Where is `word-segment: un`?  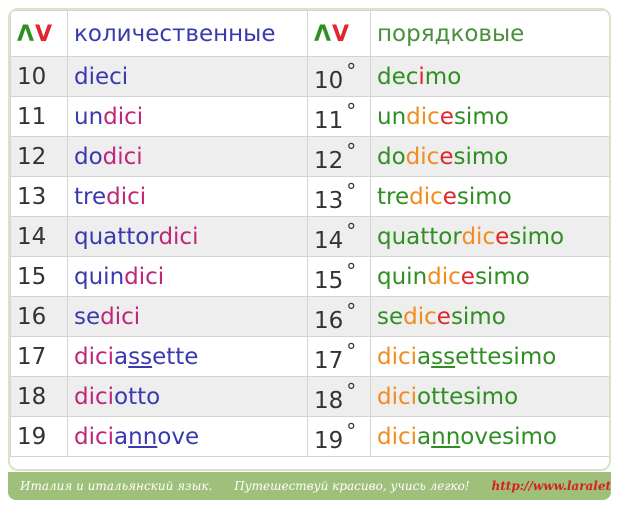
word-segment: un is located at coordinates (392, 116).